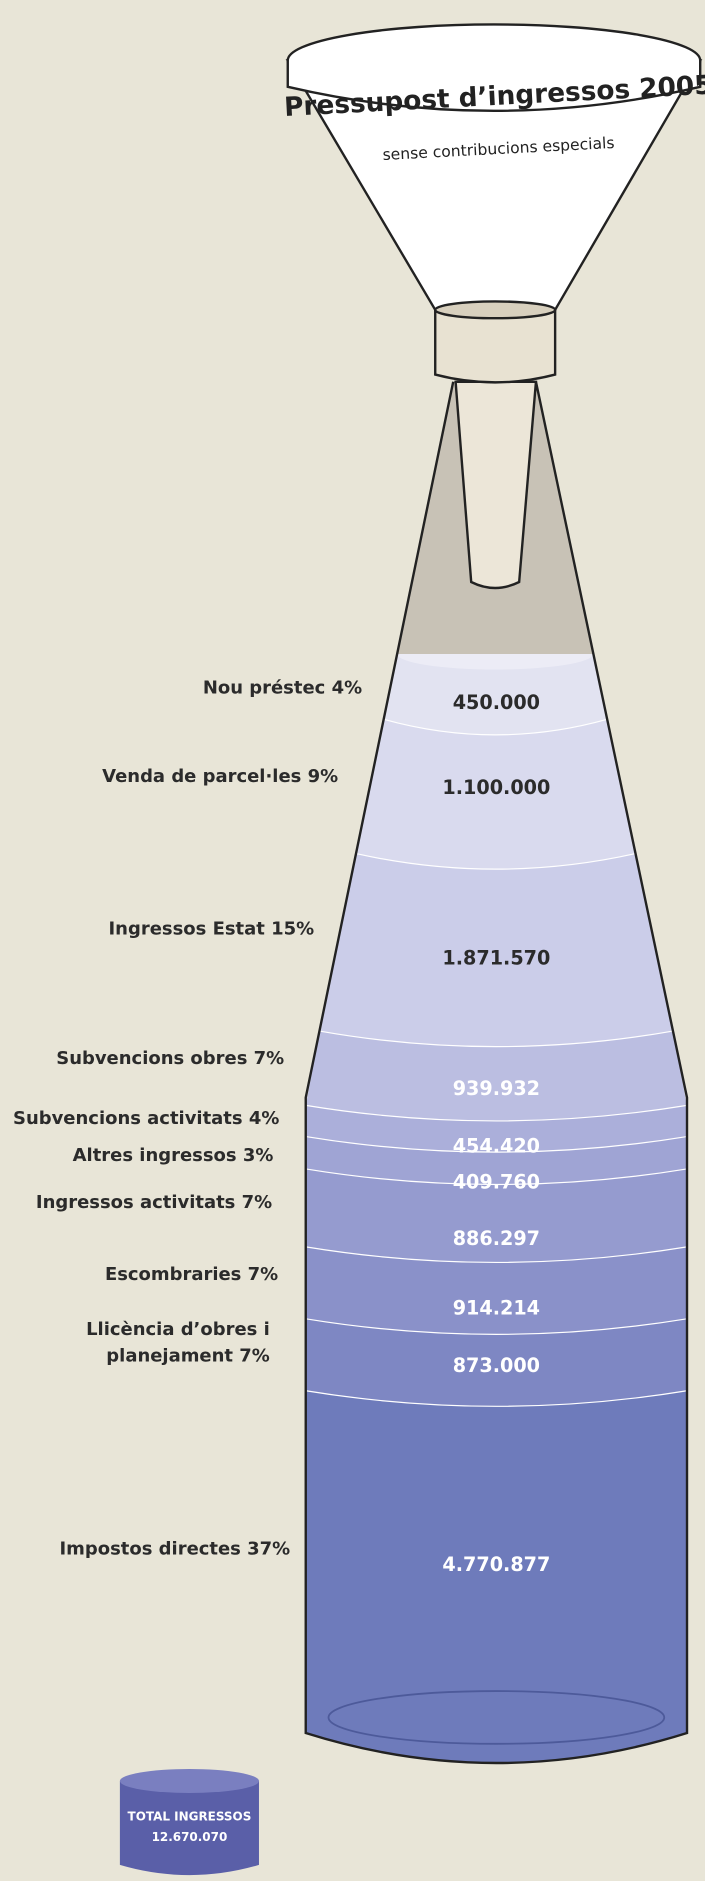 The image size is (705, 1881). What do you see at coordinates (496, 787) in the screenshot?
I see `layer-value: 1.100.000` at bounding box center [496, 787].